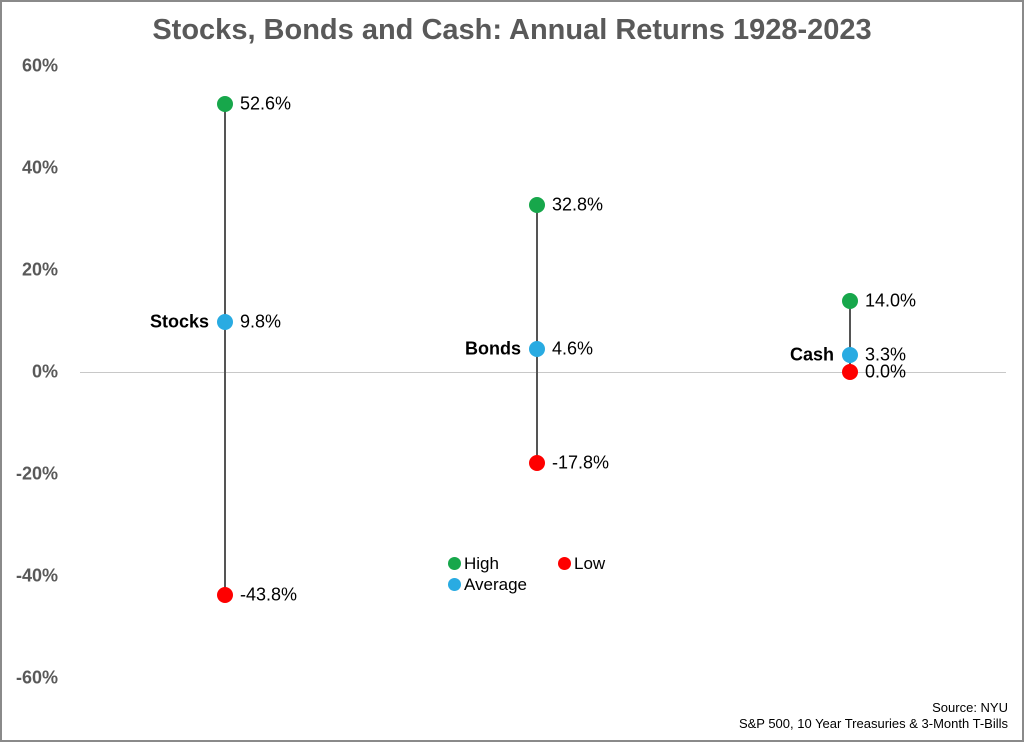  I want to click on cash-average-point, so click(850, 355).